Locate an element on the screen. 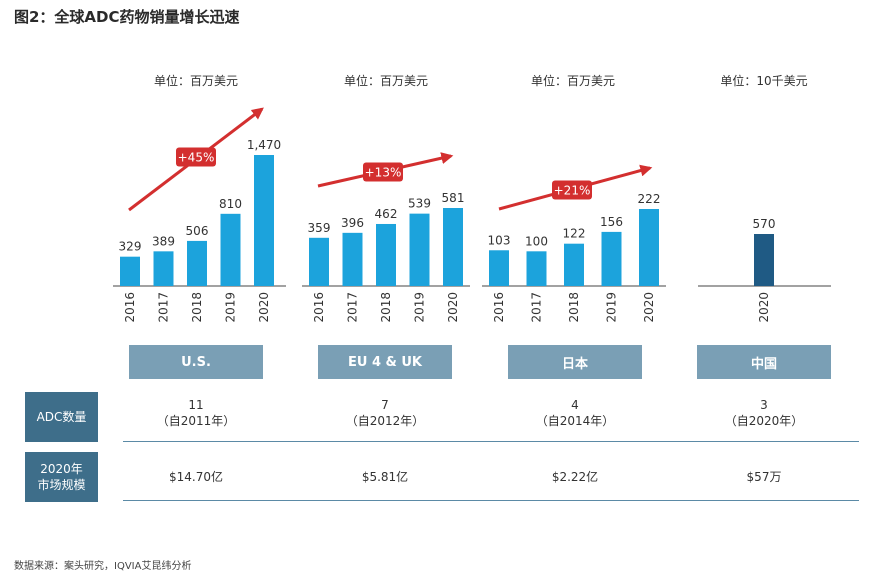  growth-badge-label: +13% is located at coordinates (383, 173).